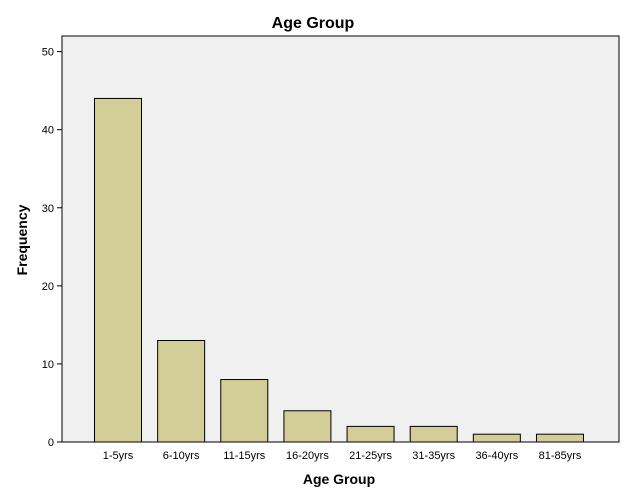  Describe the element at coordinates (370, 434) in the screenshot. I see `bar-21-25yrs` at that location.